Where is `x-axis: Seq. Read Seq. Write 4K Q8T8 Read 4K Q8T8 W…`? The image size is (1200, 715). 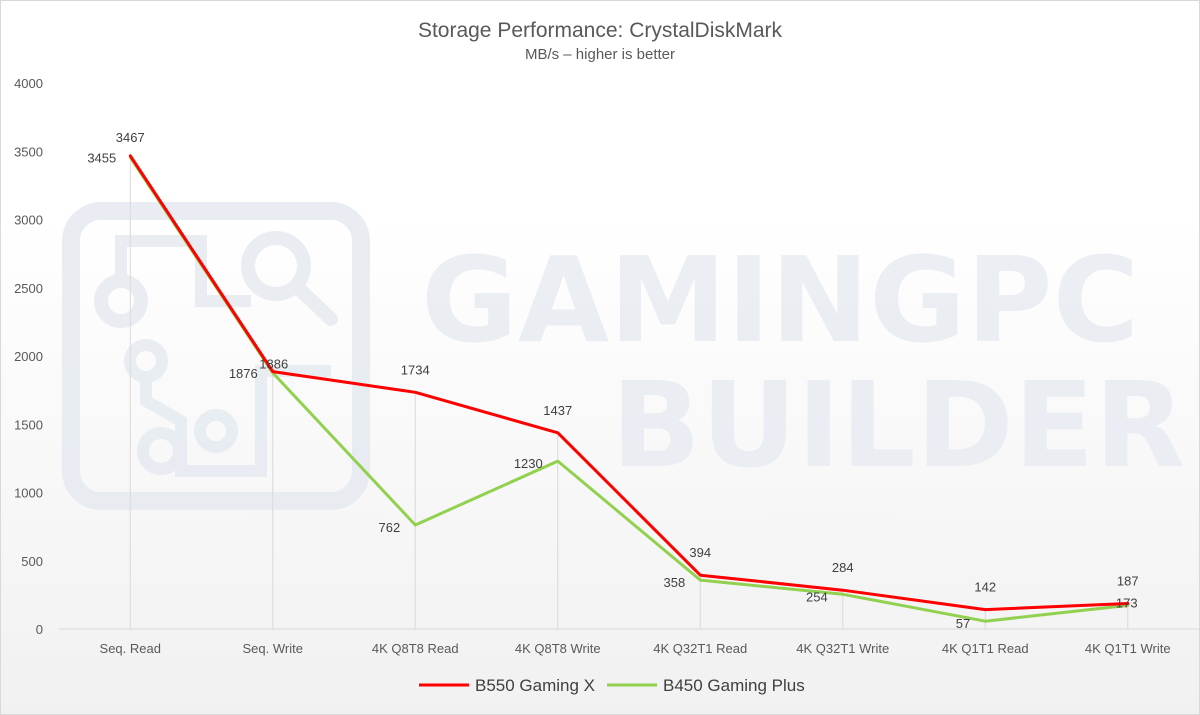 x-axis: Seq. Read Seq. Write 4K Q8T8 Read 4K Q8T8 W… is located at coordinates (629, 642).